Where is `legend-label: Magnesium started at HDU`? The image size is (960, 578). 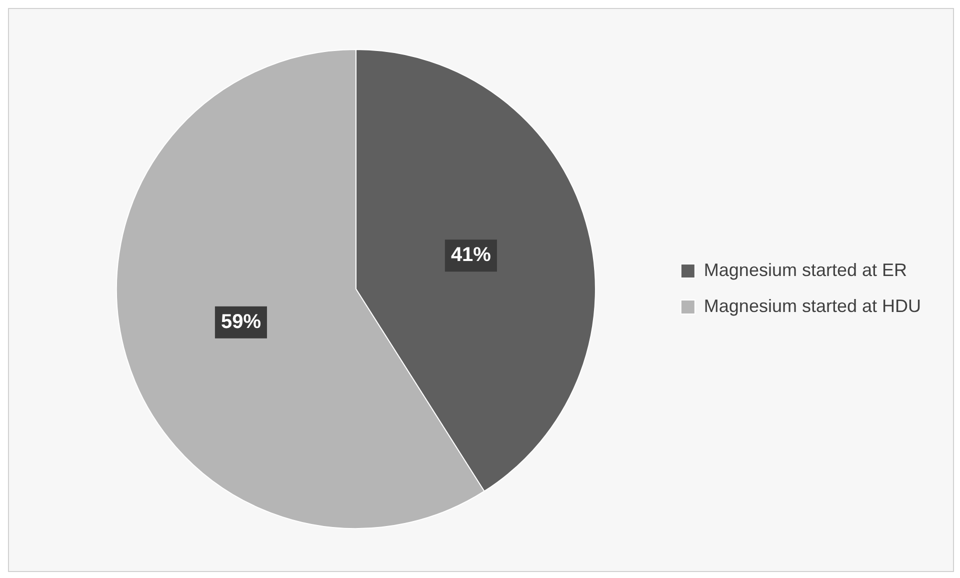
legend-label: Magnesium started at HDU is located at coordinates (813, 306).